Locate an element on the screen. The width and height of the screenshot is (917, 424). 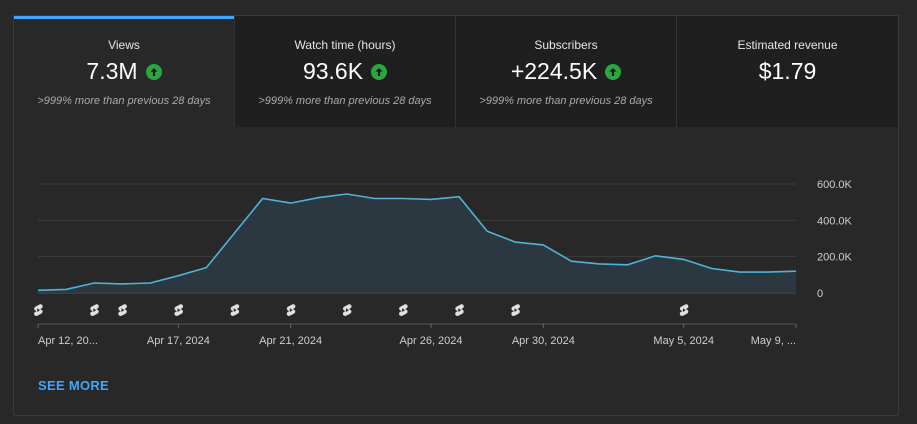
metric-value-row: 7.3M is located at coordinates (124, 71).